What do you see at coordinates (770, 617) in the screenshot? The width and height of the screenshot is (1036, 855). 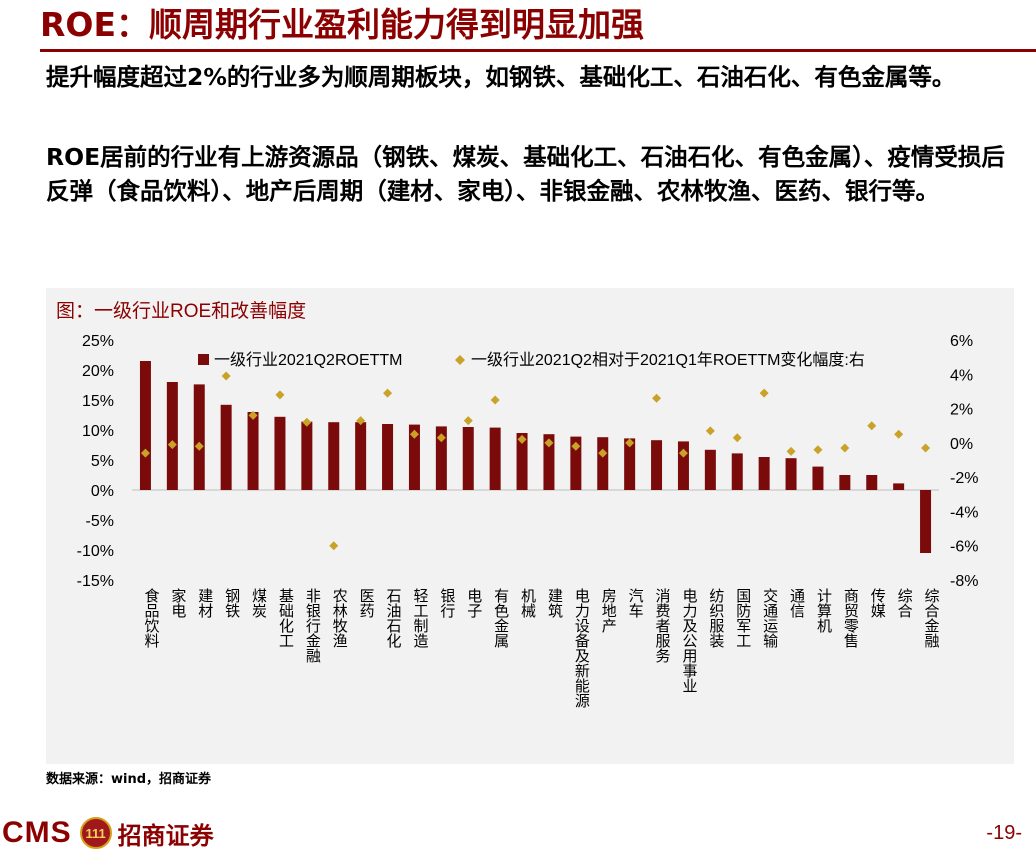 I see `category-label: 交通运输` at bounding box center [770, 617].